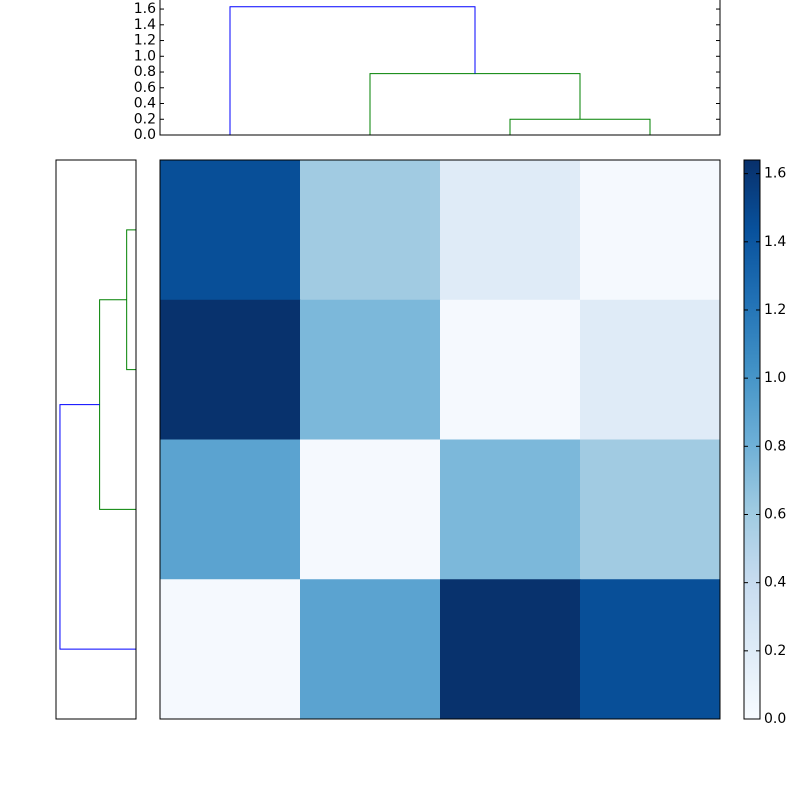 This screenshot has width=800, height=800. What do you see at coordinates (145, 9) in the screenshot?
I see `y-tick-label: 1.6` at bounding box center [145, 9].